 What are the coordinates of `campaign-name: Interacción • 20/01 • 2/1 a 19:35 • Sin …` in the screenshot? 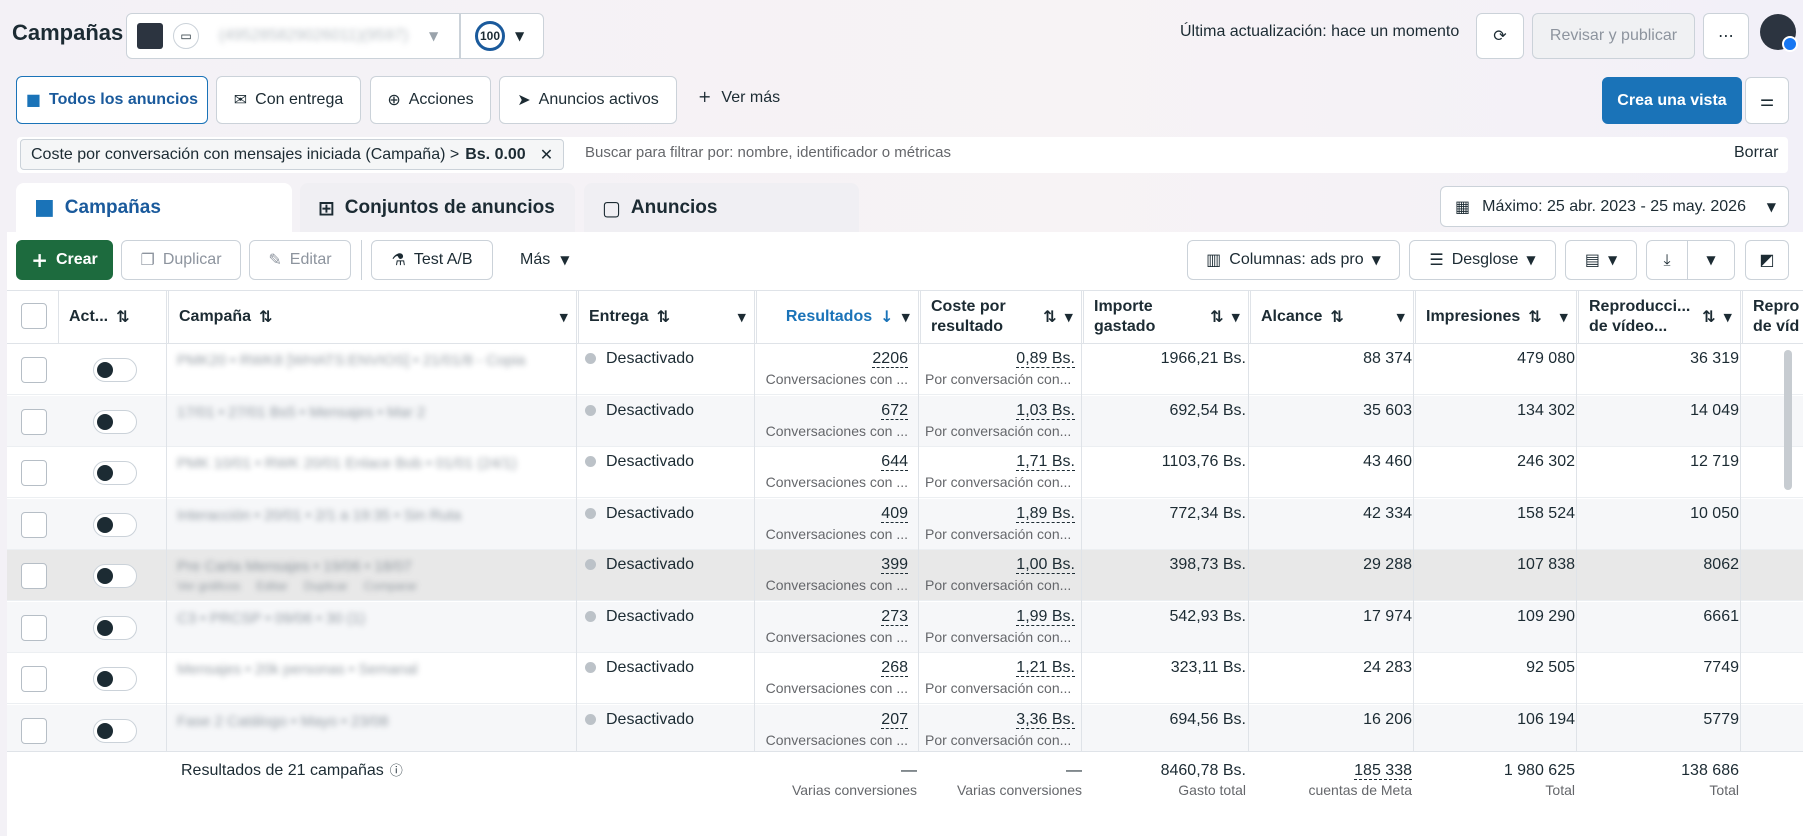 It's located at (319, 515).